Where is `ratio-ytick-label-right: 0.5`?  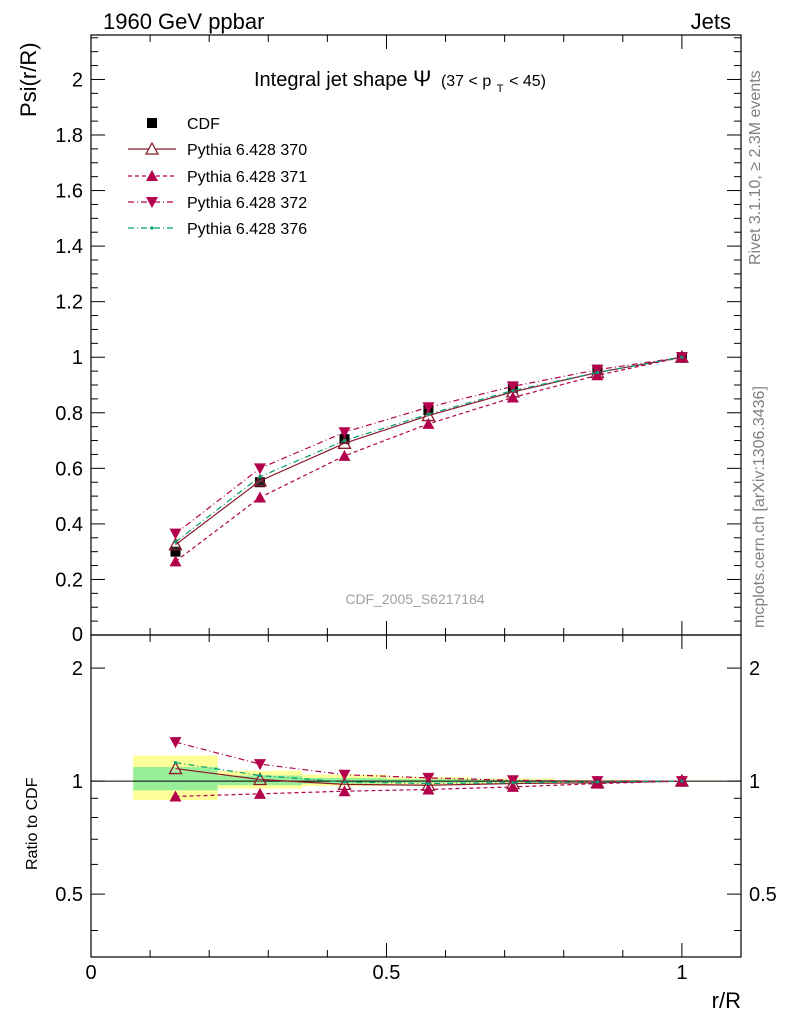 ratio-ytick-label-right: 0.5 is located at coordinates (763, 895).